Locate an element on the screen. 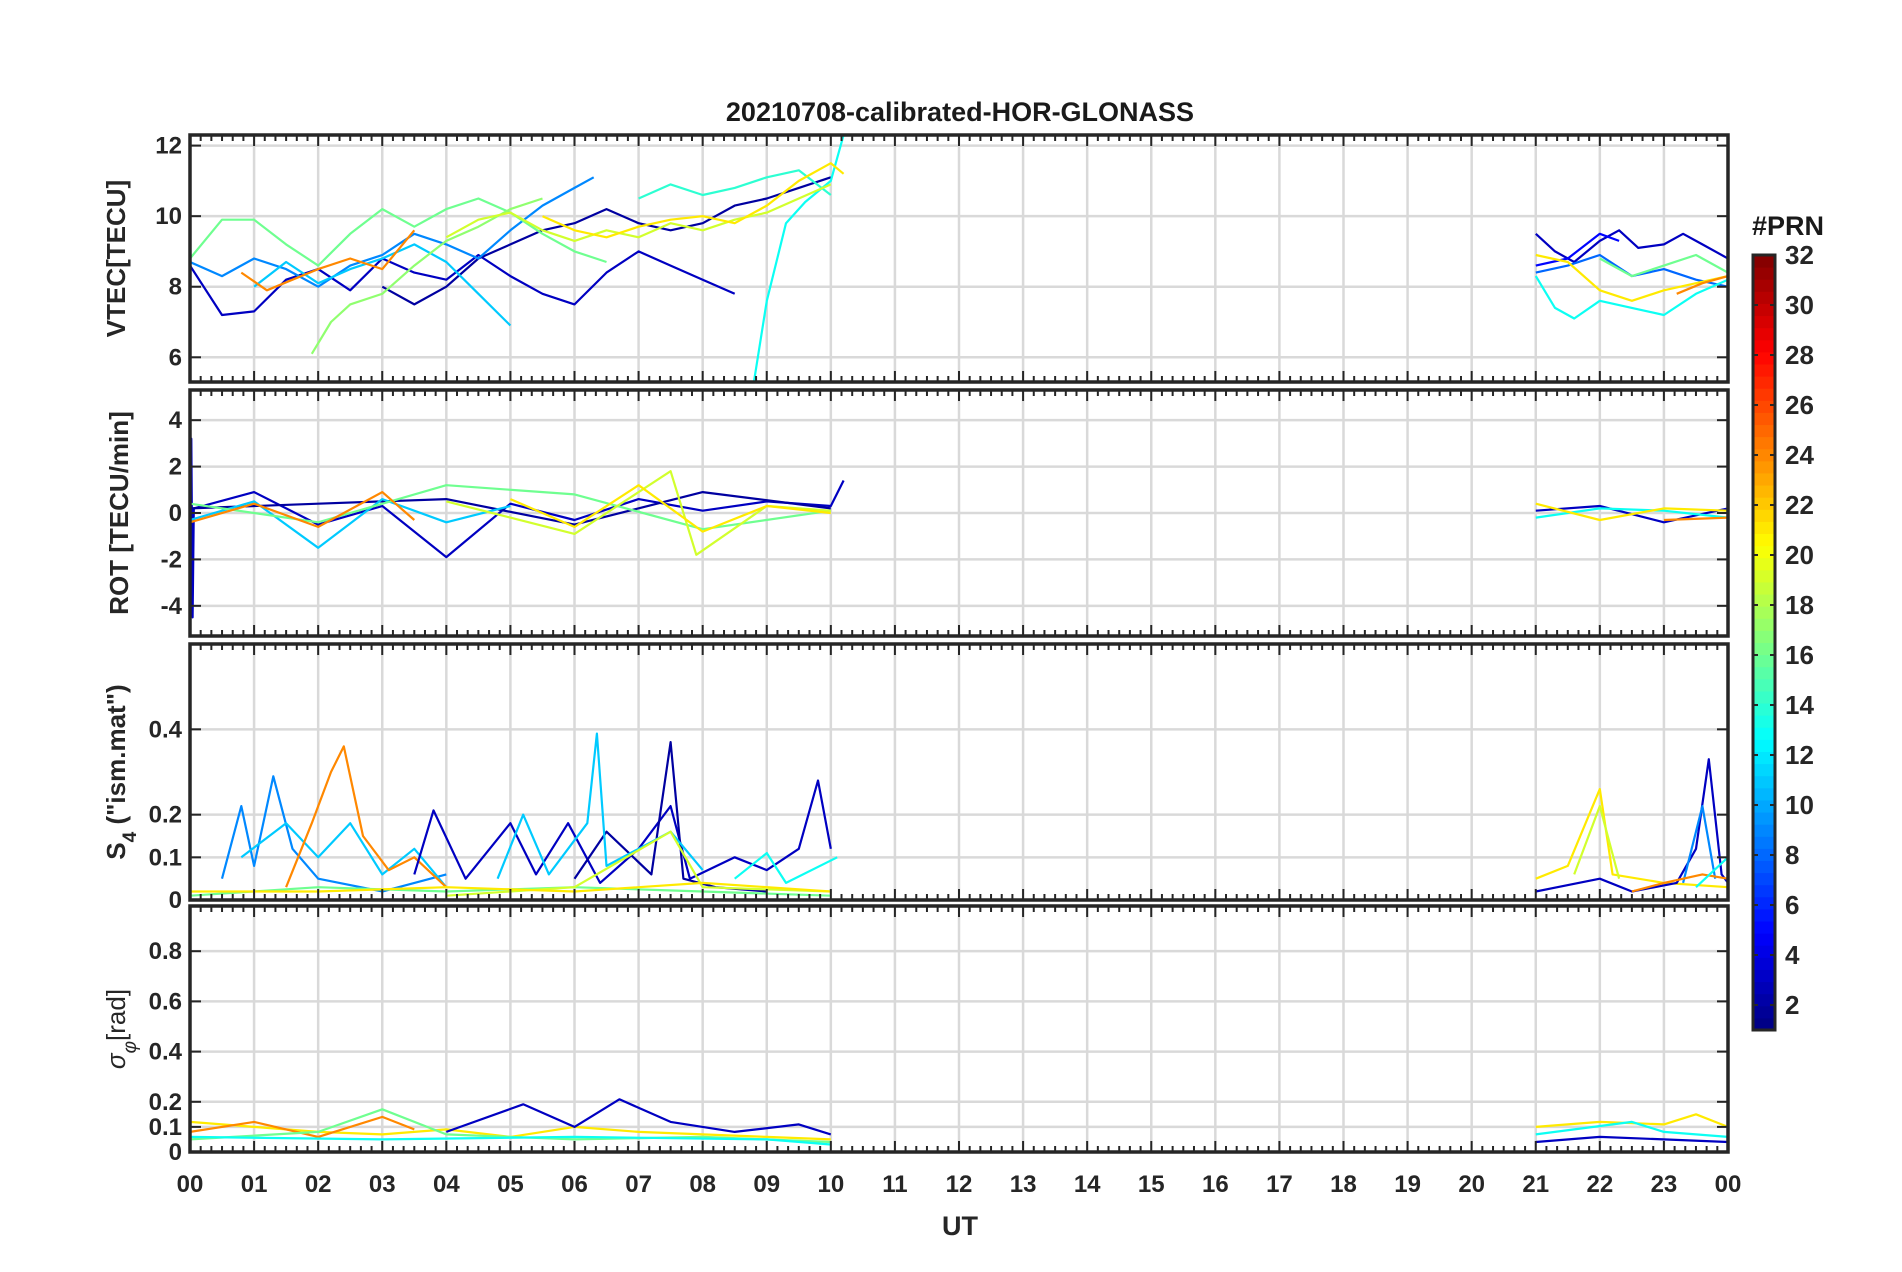 Image resolution: width=1902 pixels, height=1272 pixels. x-tick-label: 10 is located at coordinates (830, 1184).